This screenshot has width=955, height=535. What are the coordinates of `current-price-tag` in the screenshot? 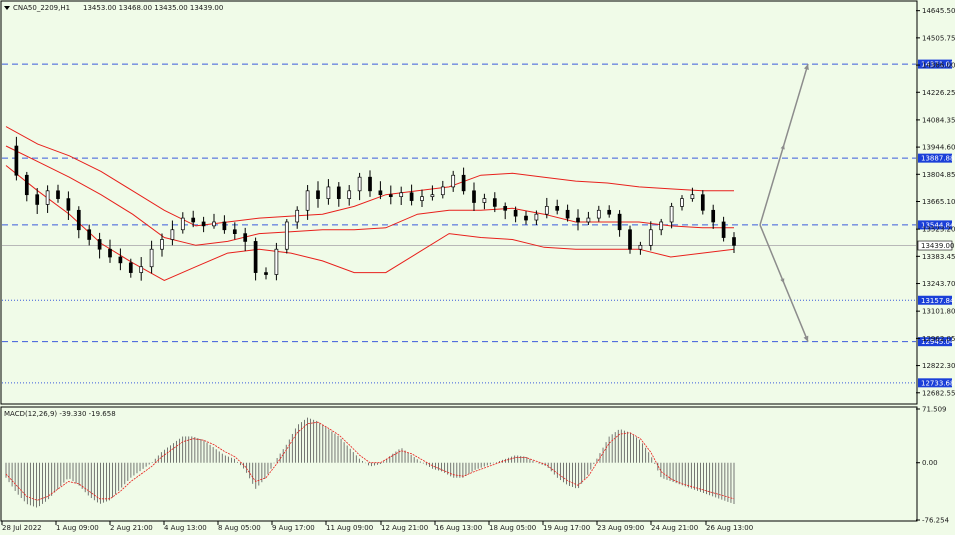 It's located at (935, 245).